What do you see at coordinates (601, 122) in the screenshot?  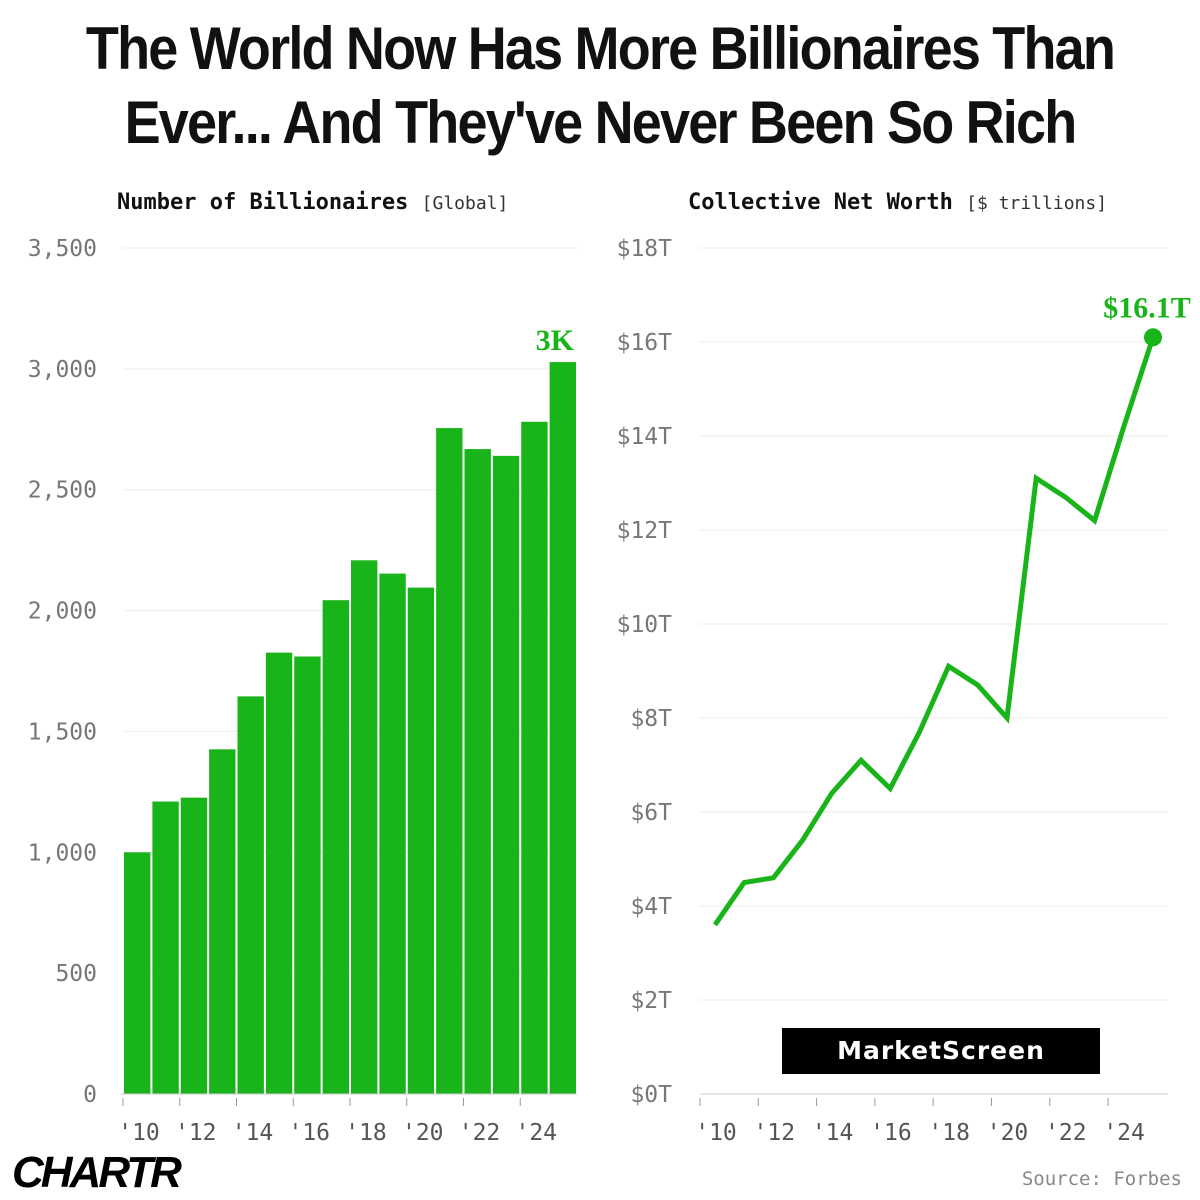 I see `headline-line-2: Ever... And They've Never Been So Rich` at bounding box center [601, 122].